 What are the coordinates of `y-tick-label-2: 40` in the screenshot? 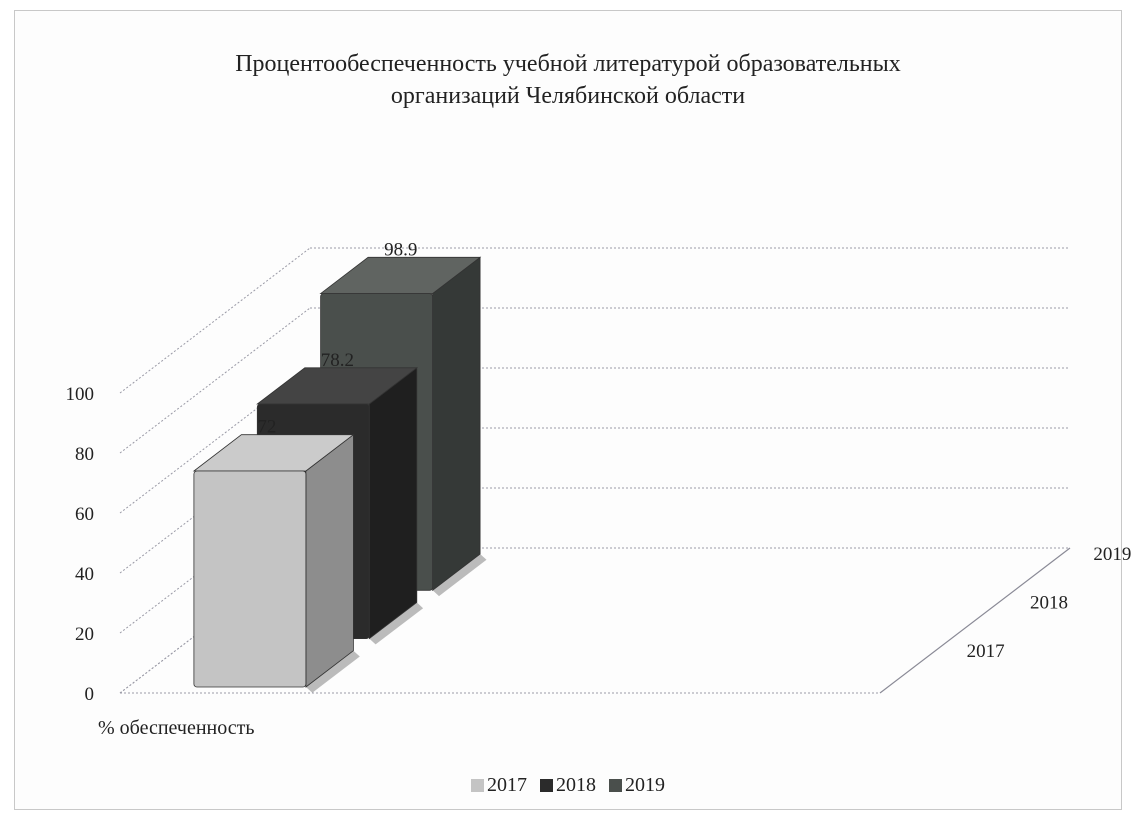 It's located at (84, 574).